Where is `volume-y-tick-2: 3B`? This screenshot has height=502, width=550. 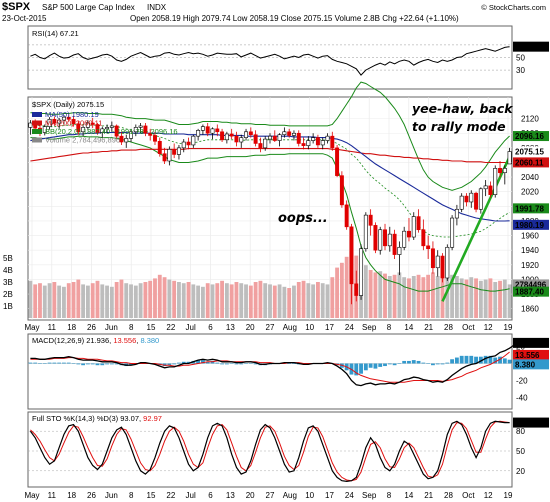
volume-y-tick-2: 3B is located at coordinates (8, 282).